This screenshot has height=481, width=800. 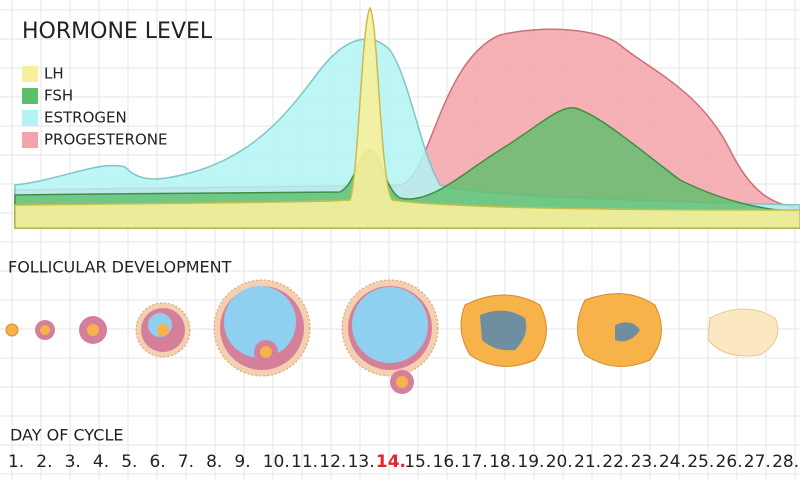 What do you see at coordinates (587, 462) in the screenshot?
I see `day-label: 21.` at bounding box center [587, 462].